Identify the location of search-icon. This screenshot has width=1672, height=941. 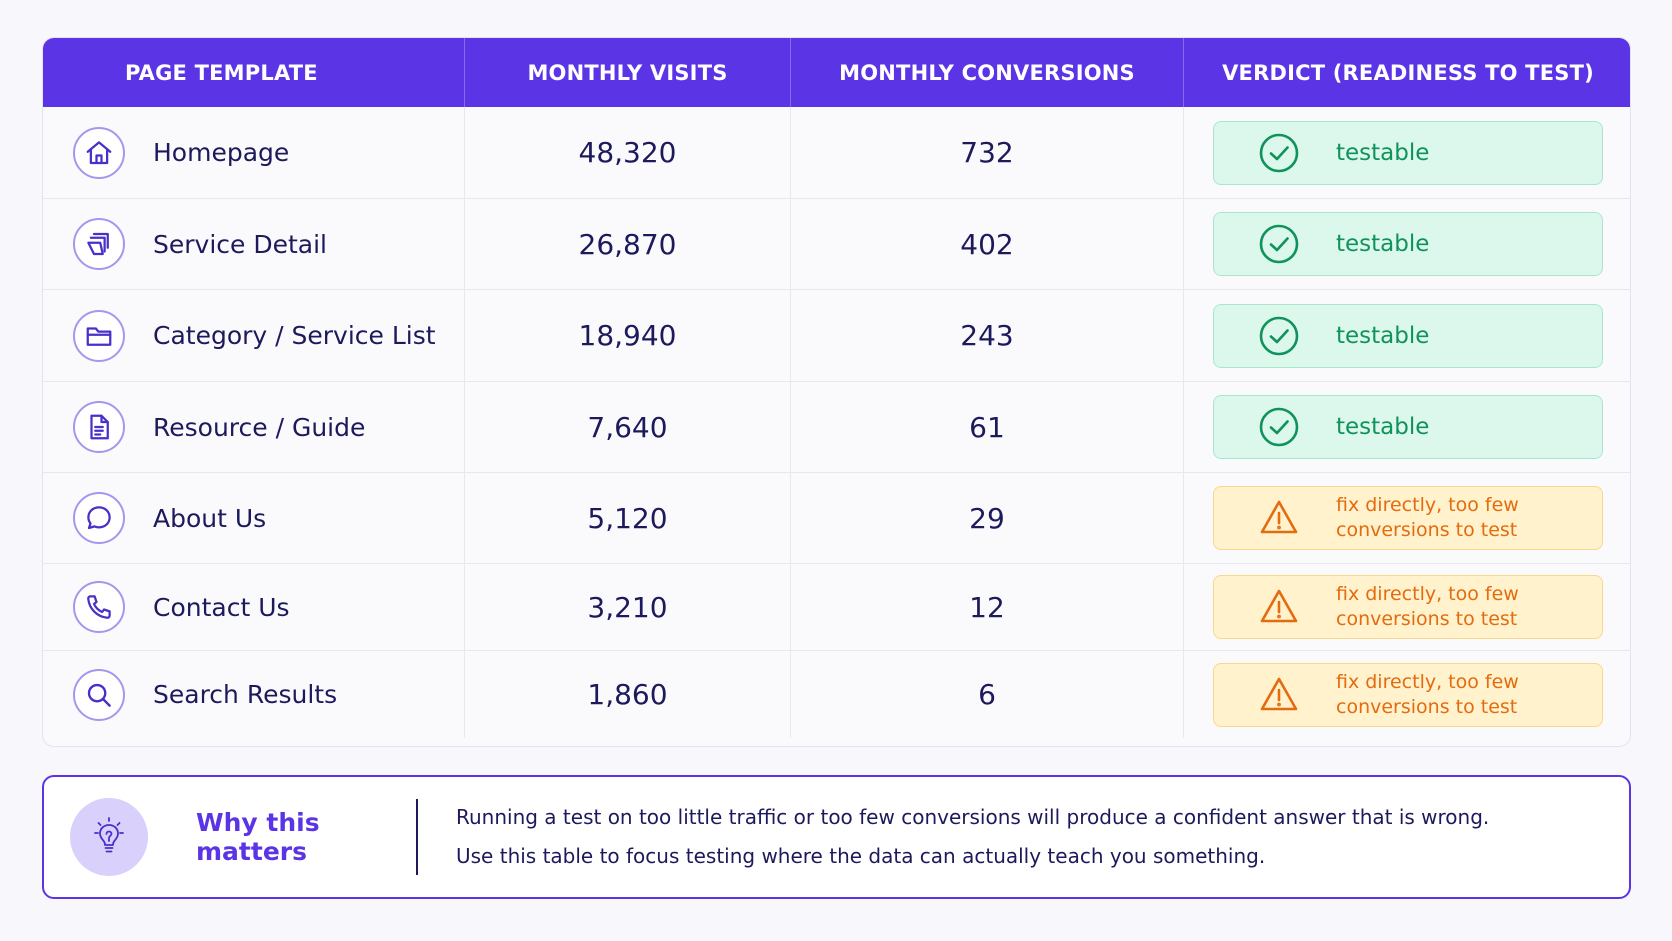
(99, 694).